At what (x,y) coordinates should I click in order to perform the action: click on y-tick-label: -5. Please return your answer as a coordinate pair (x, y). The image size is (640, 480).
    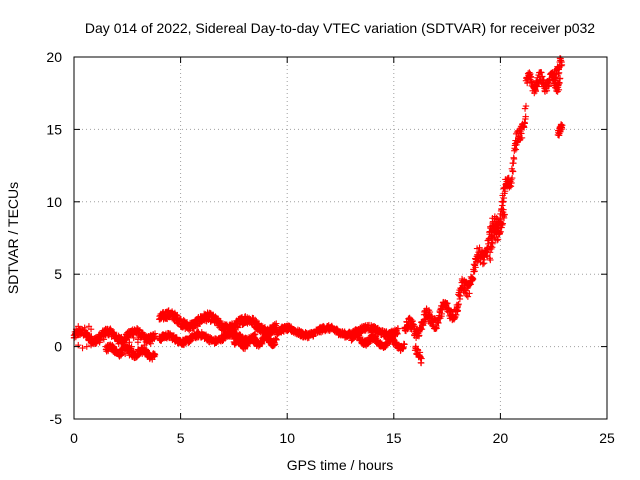
    Looking at the image, I should click on (56, 419).